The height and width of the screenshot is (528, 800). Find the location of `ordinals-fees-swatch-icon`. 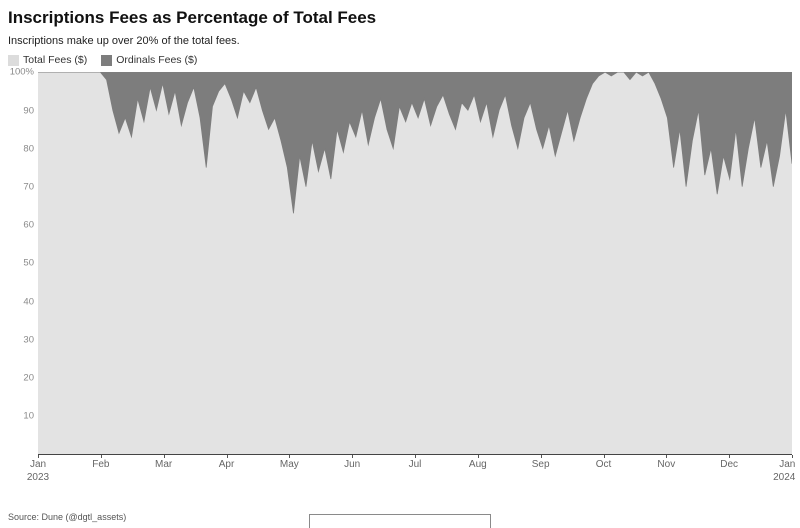

ordinals-fees-swatch-icon is located at coordinates (107, 60).